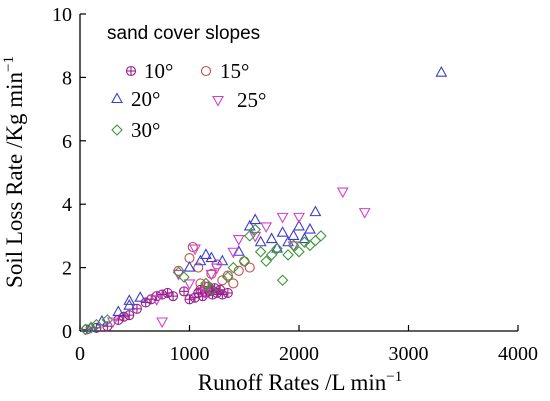 This screenshot has height=401, width=550. I want to click on y-tick-label: 6, so click(67, 142).